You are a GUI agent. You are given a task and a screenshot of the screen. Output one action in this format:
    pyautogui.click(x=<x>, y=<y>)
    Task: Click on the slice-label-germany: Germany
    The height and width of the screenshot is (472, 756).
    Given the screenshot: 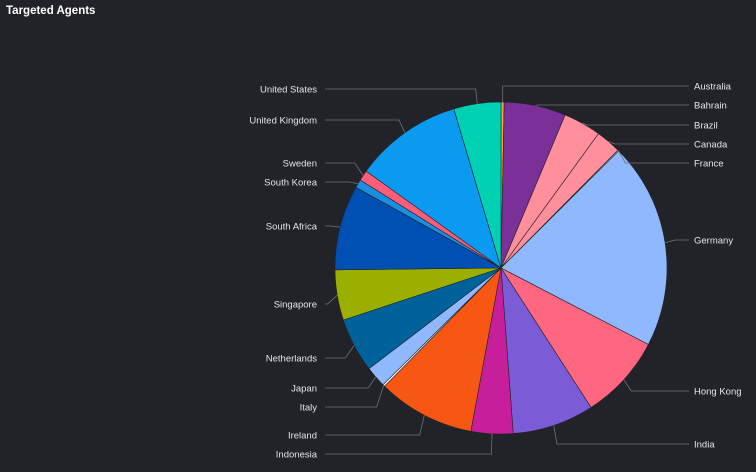 What is the action you would take?
    pyautogui.click(x=713, y=241)
    